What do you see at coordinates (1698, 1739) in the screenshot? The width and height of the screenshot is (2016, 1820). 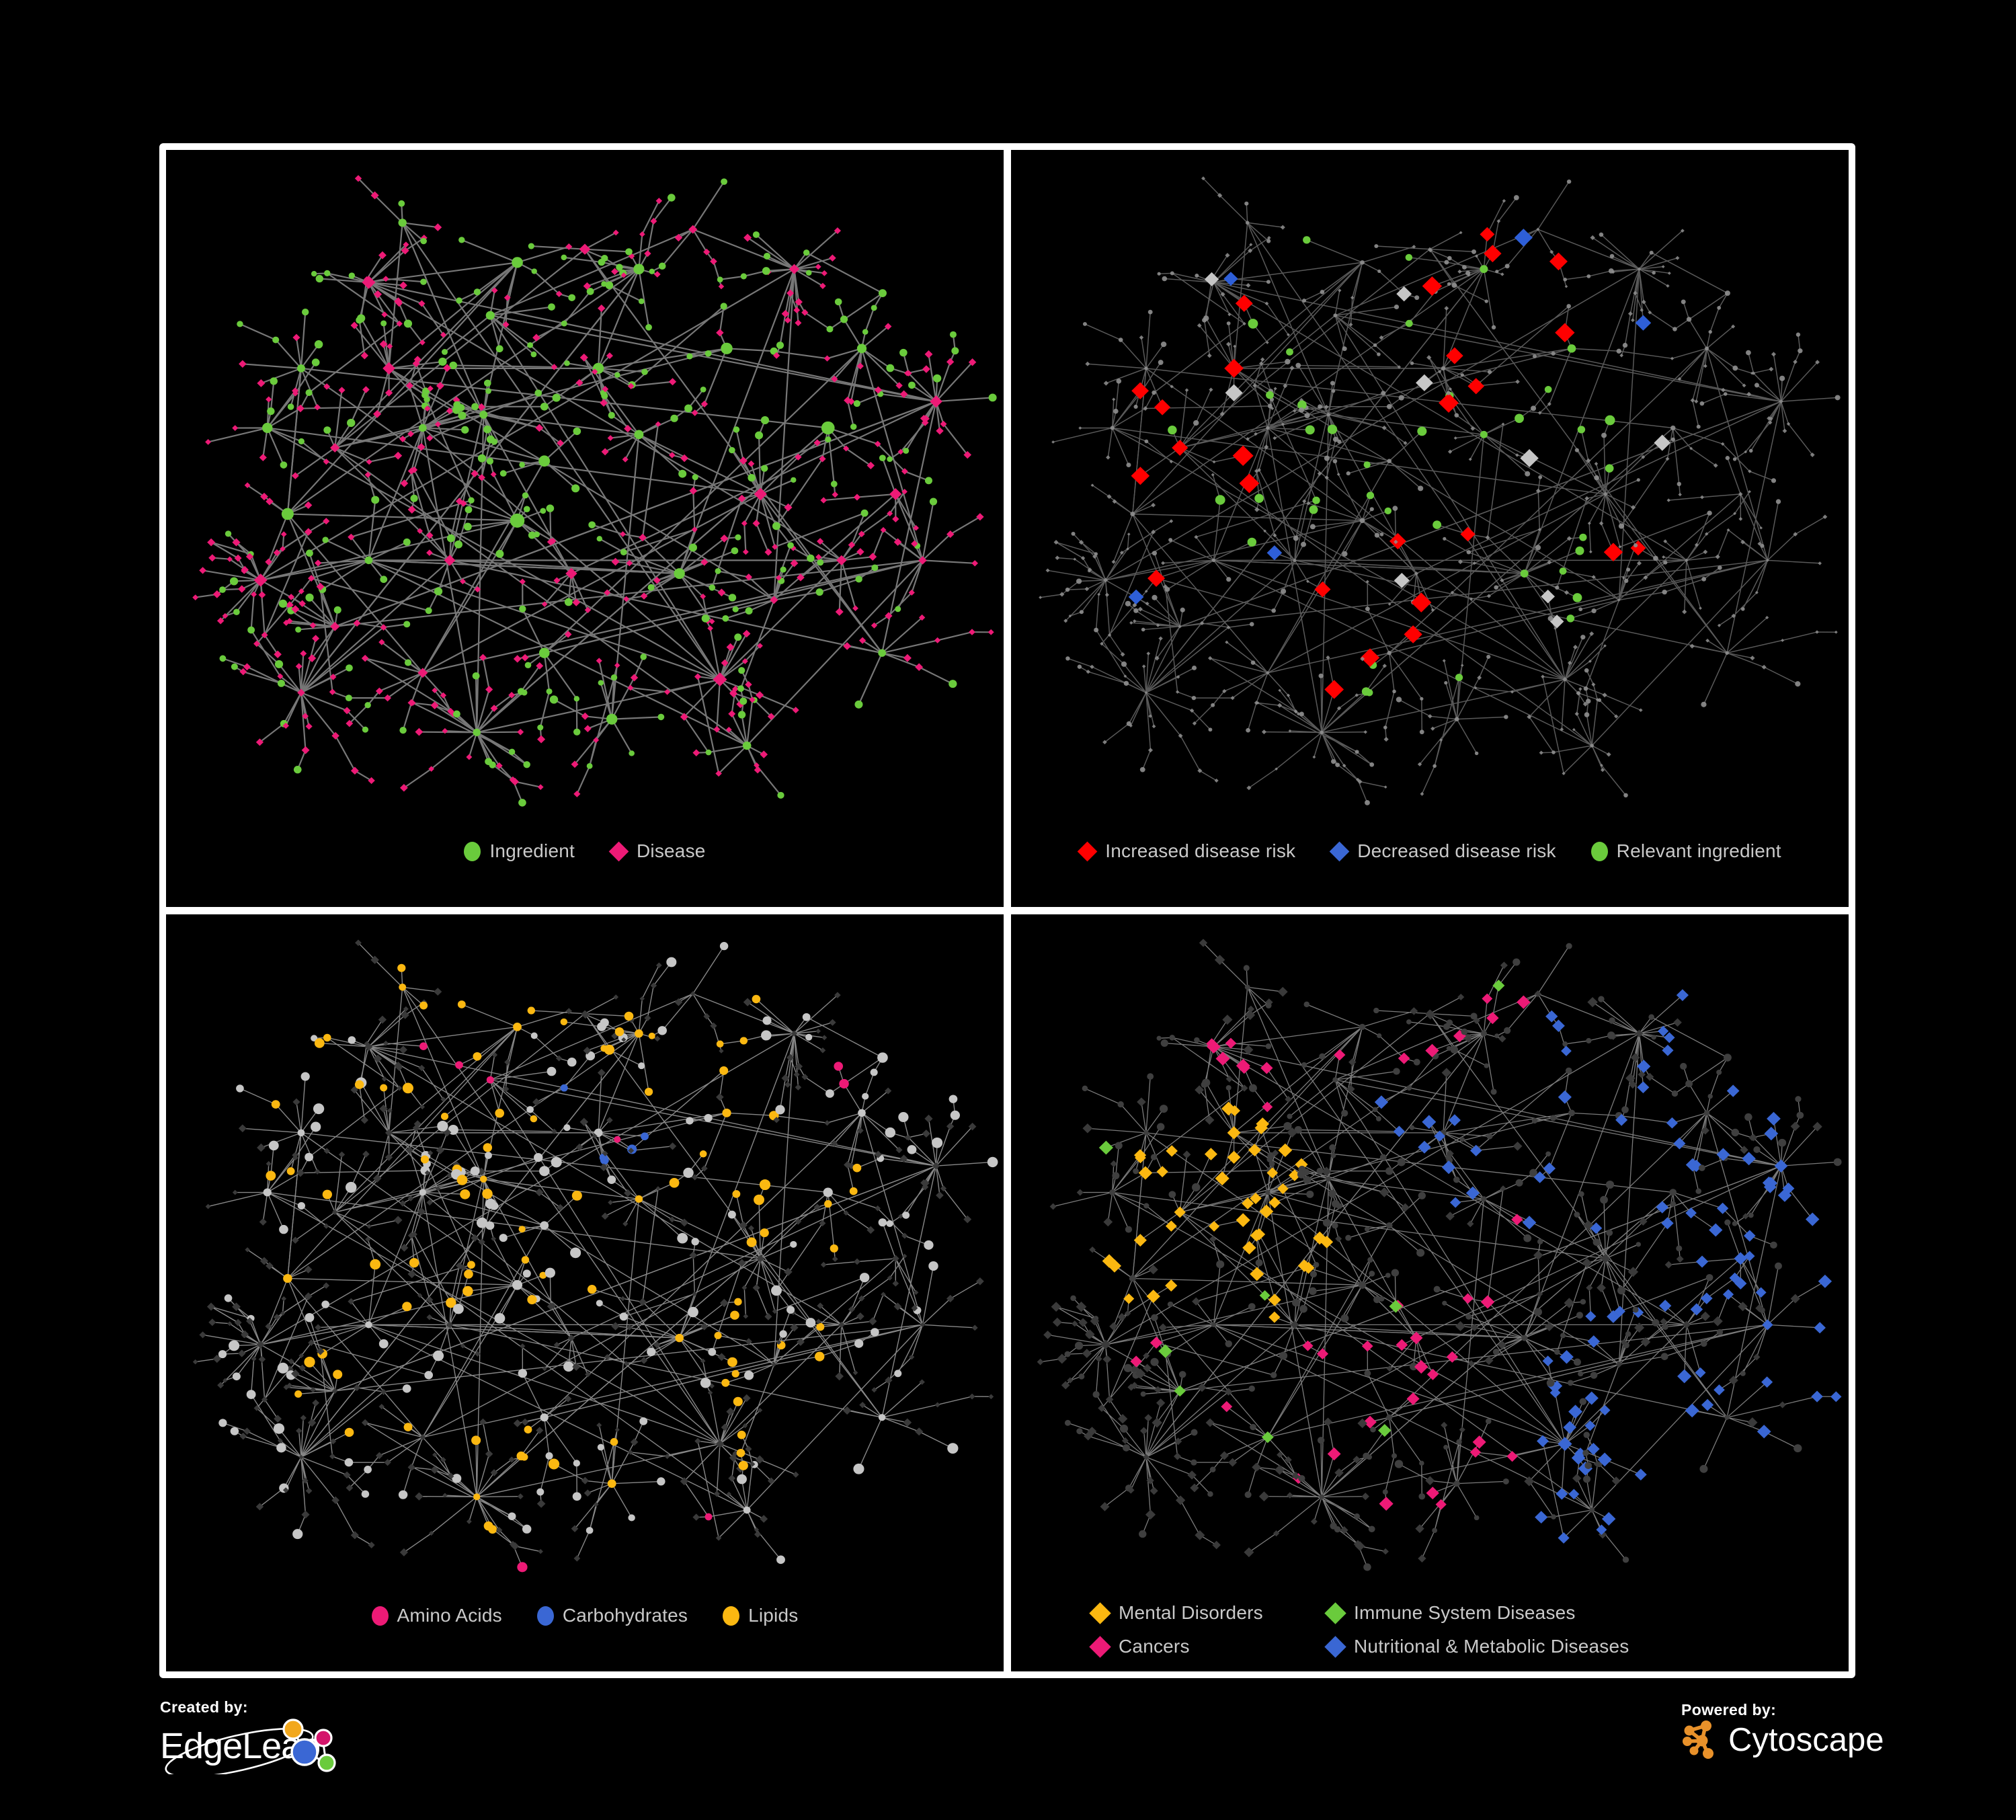 I see `cytoscape-network-logo-icon` at bounding box center [1698, 1739].